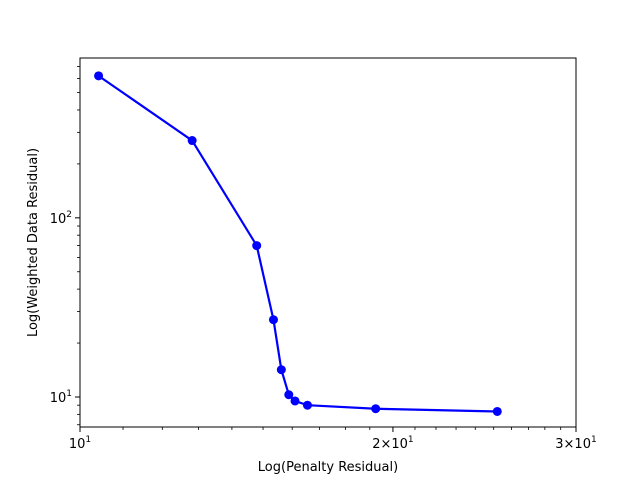 The height and width of the screenshot is (480, 640). Describe the element at coordinates (61, 397) in the screenshot. I see `y-tick-label: 10¹` at that location.